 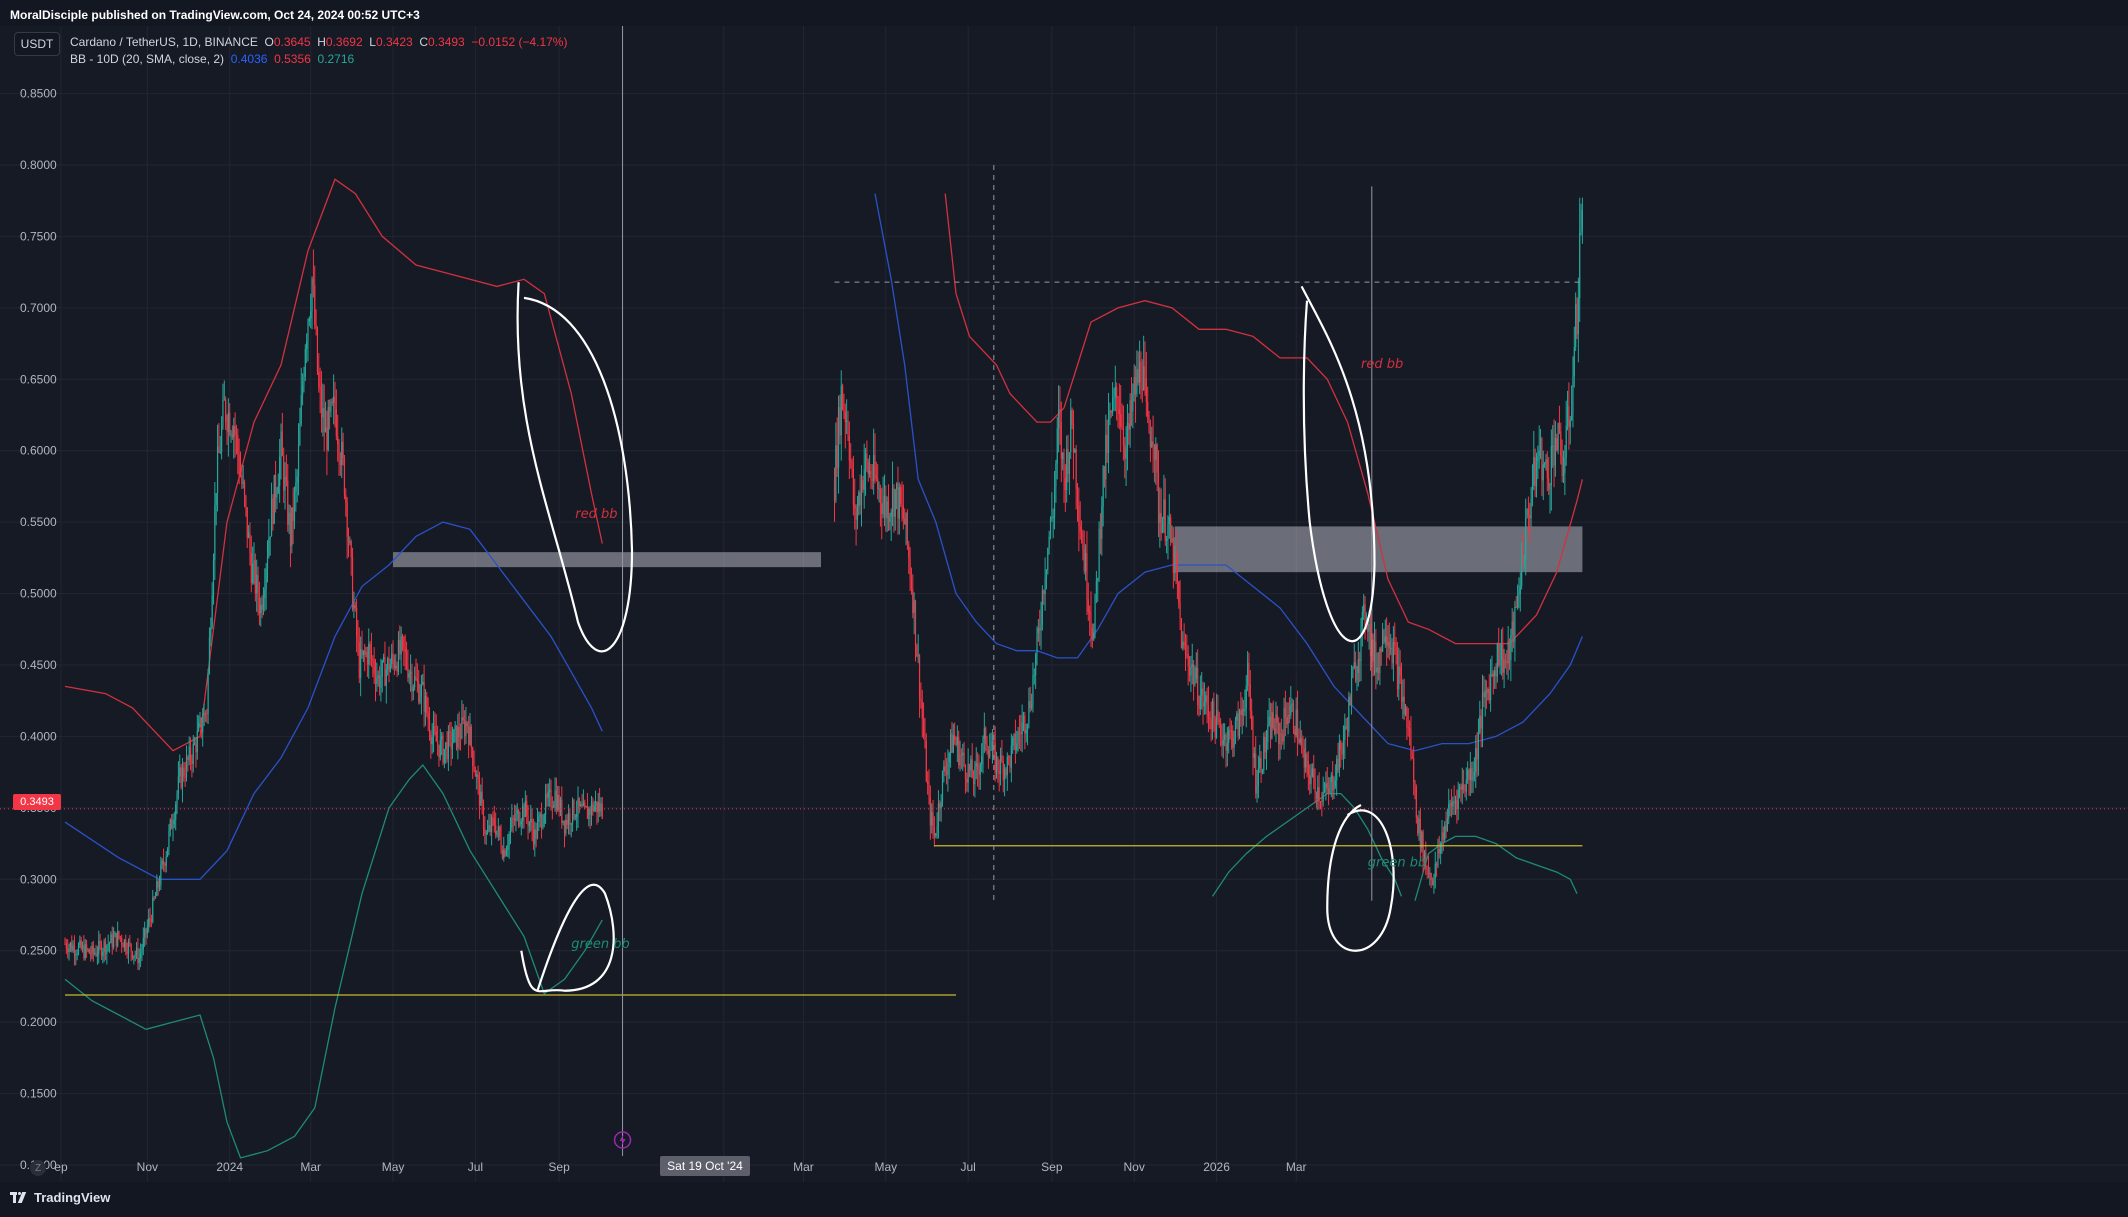 I want to click on tradingview-logo: TradingView, so click(x=60, y=1197).